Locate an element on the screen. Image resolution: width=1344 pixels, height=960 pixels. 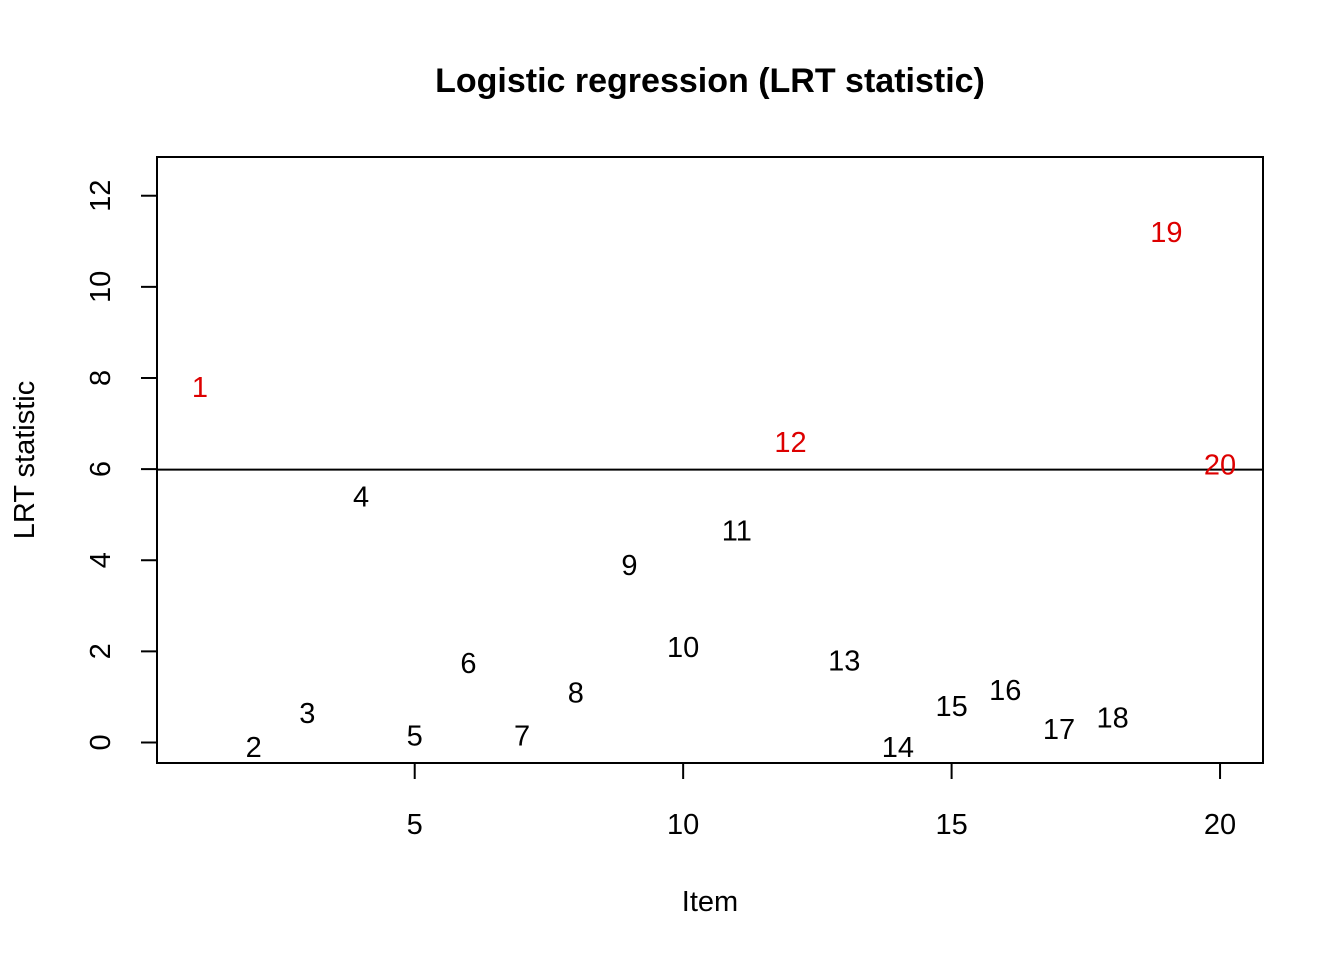
x-axis-label: Item is located at coordinates (710, 902).